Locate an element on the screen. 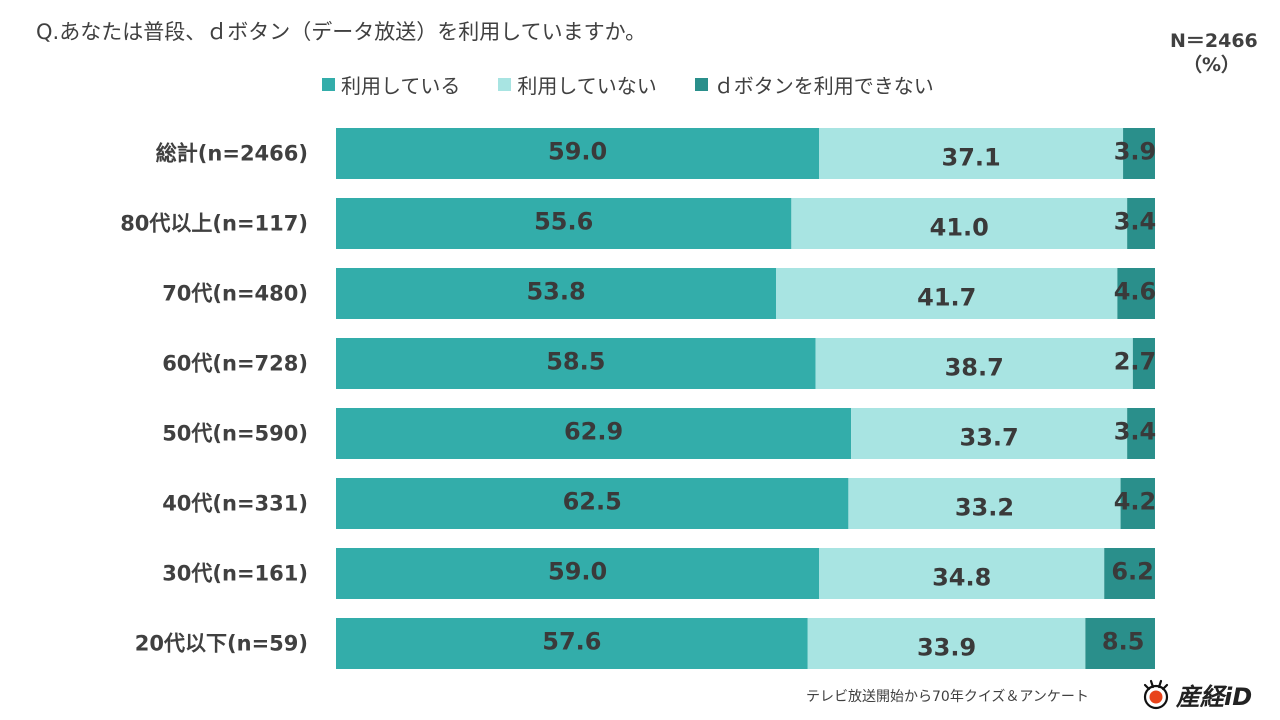 Image resolution: width=1280 pixels, height=720 pixels. chart-legend: 利用している 利用していない ｄボタンを利用できない is located at coordinates (647, 84).